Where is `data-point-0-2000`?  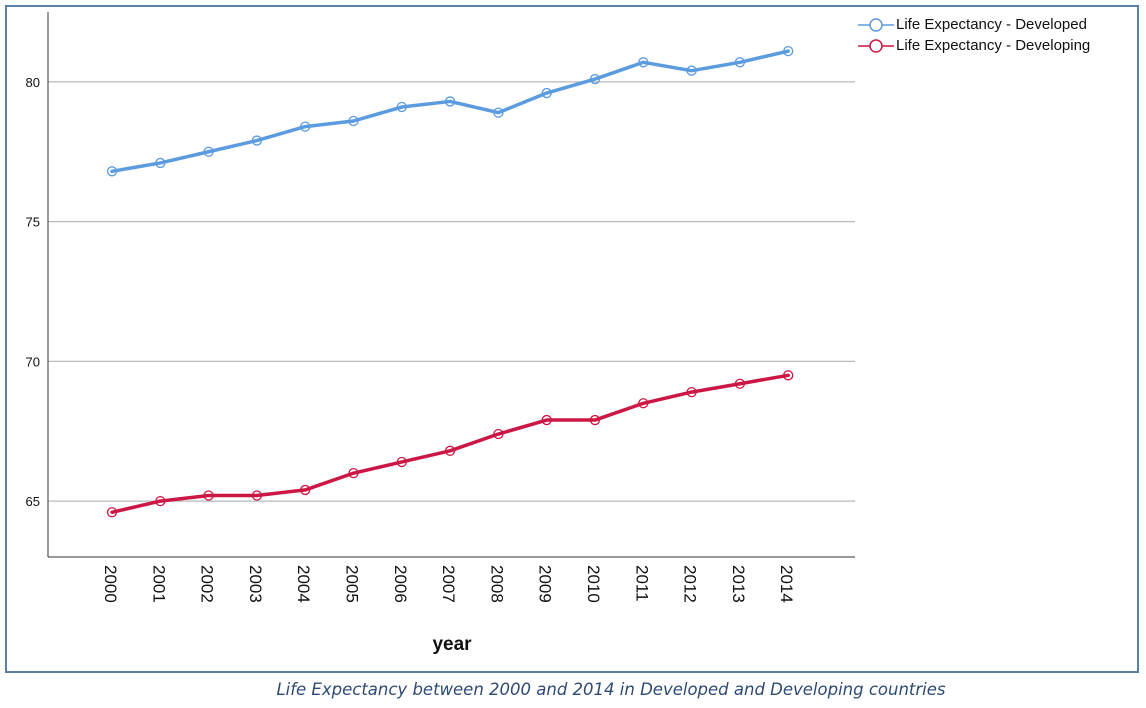
data-point-0-2000 is located at coordinates (112, 171).